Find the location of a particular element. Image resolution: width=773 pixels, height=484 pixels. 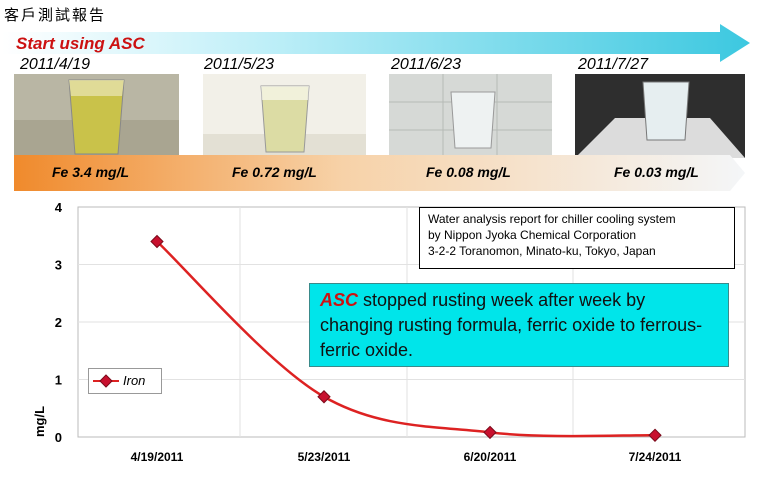

y-tick-label: 2 is located at coordinates (58, 322).